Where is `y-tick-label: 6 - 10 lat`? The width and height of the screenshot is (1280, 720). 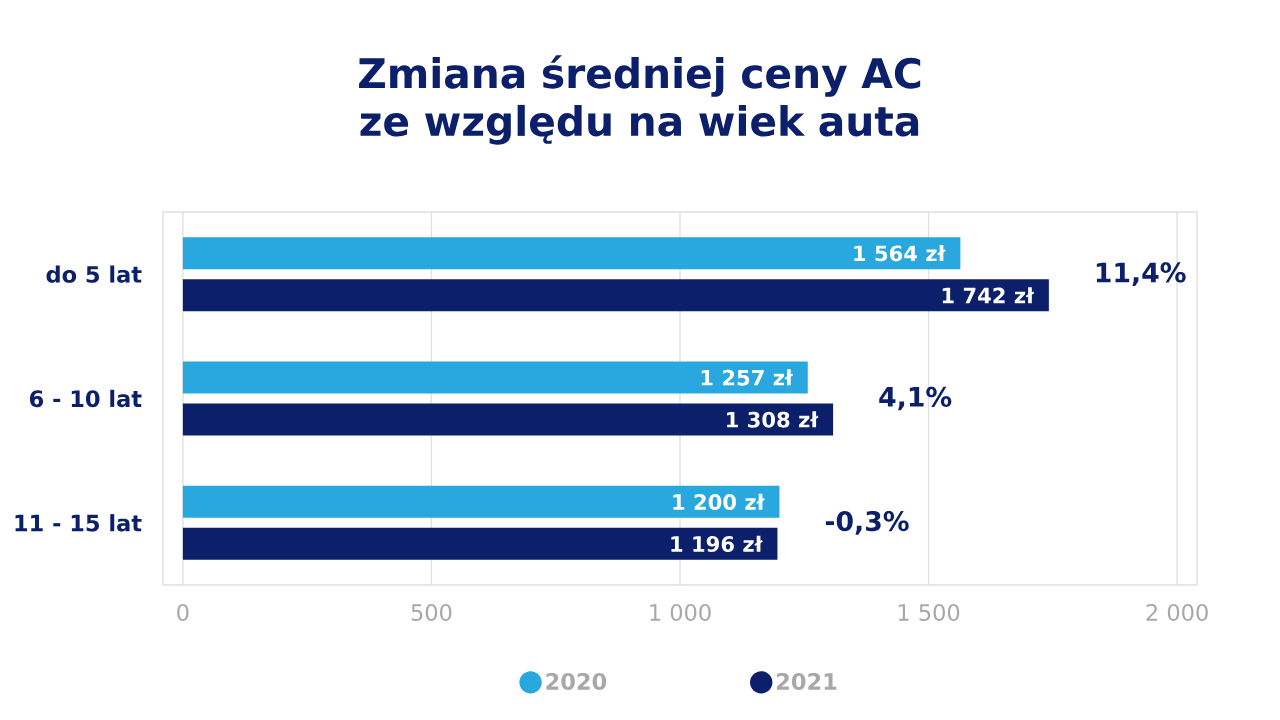 y-tick-label: 6 - 10 lat is located at coordinates (86, 398).